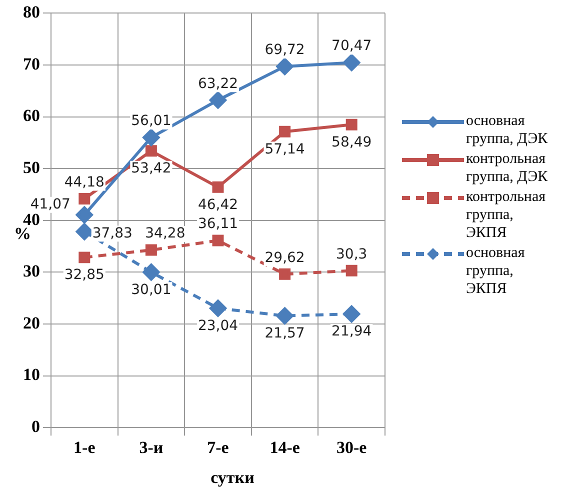 This screenshot has width=568, height=490. What do you see at coordinates (36, 426) in the screenshot?
I see `y-tick-label: 0` at bounding box center [36, 426].